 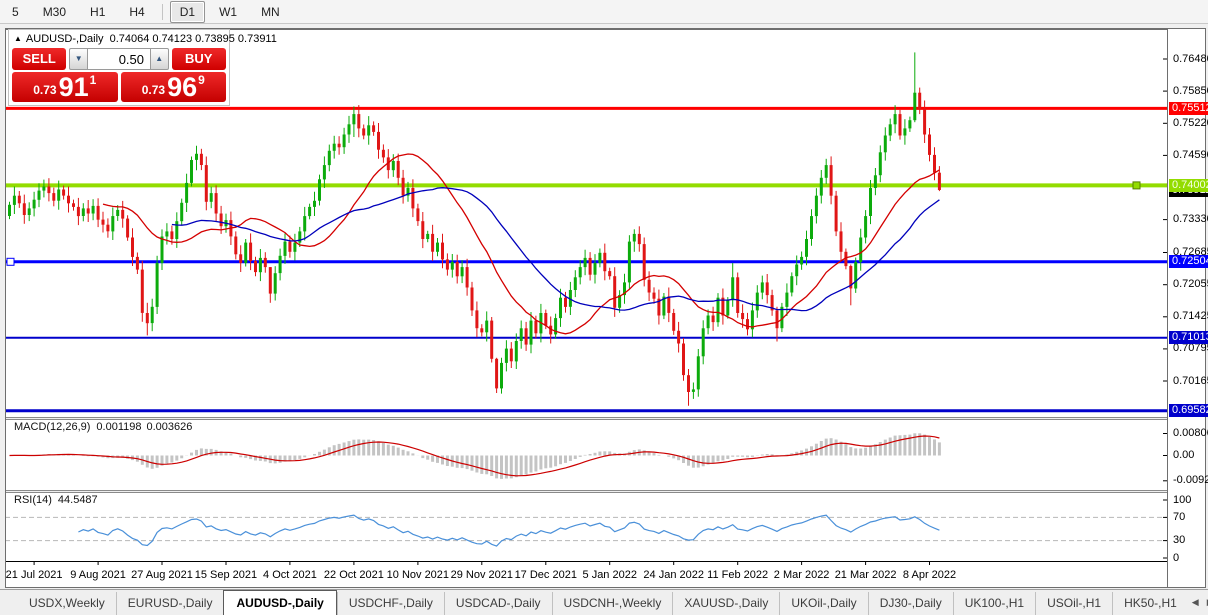 I want to click on tab-xauusd-daily: XAUUSD-,Daily, so click(x=725, y=603).